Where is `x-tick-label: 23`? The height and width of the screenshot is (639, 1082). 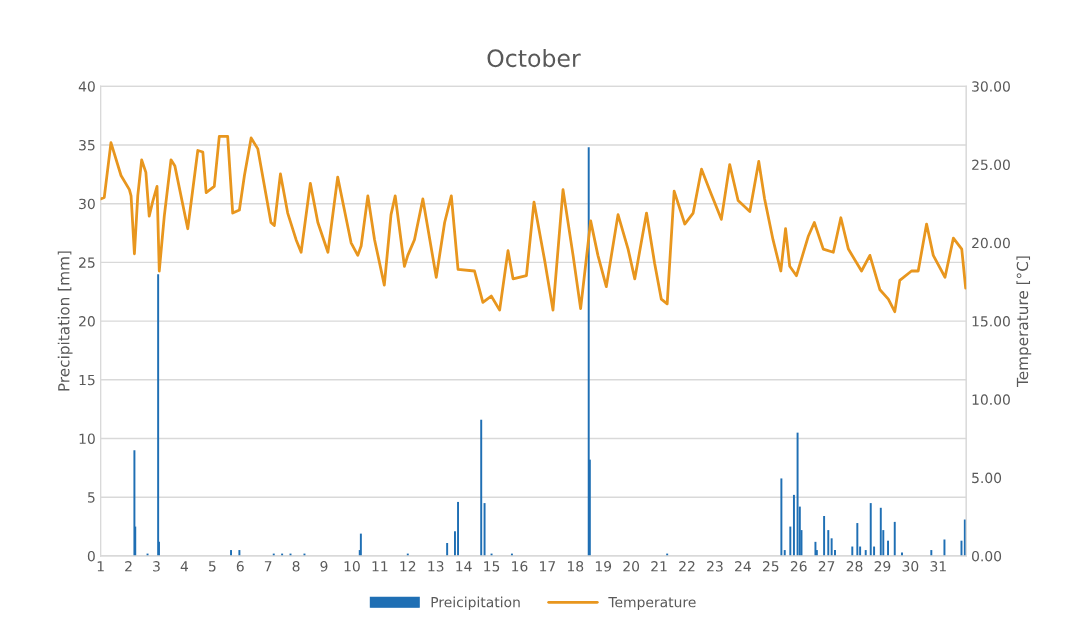 x-tick-label: 23 is located at coordinates (715, 566).